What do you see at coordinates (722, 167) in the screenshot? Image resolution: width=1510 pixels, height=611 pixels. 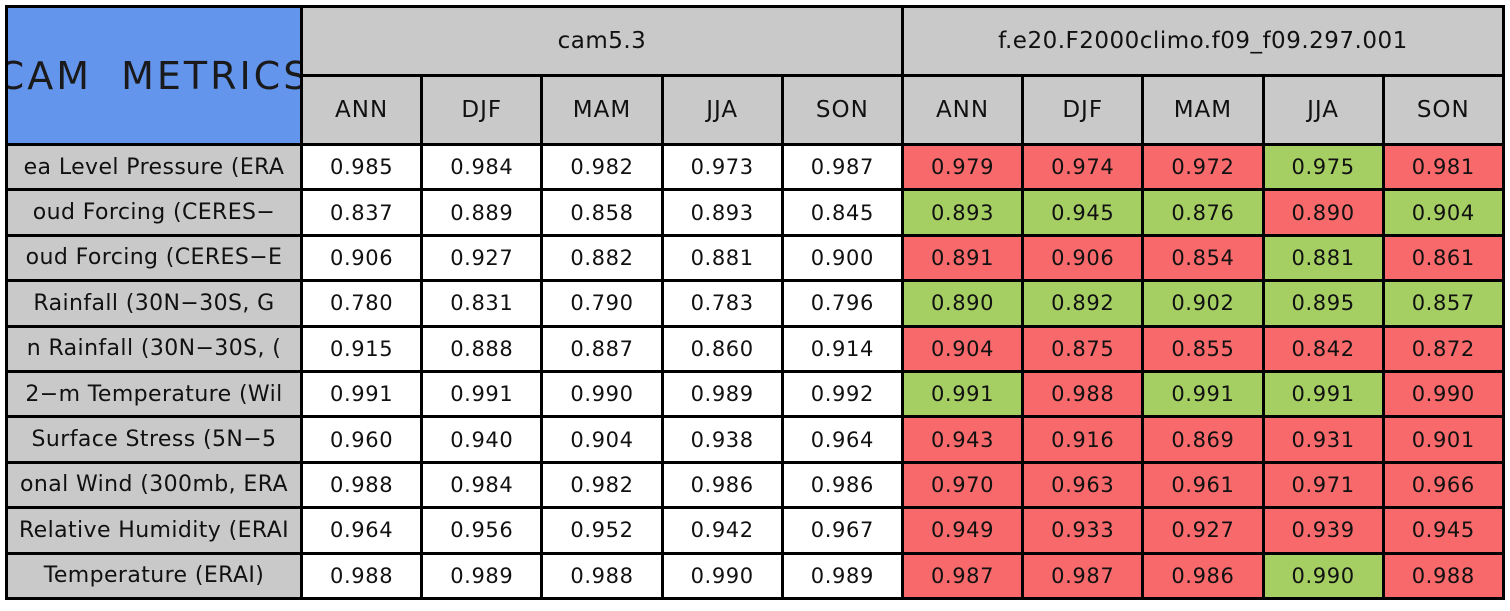 I see `metric-value-cam53: 0.973` at bounding box center [722, 167].